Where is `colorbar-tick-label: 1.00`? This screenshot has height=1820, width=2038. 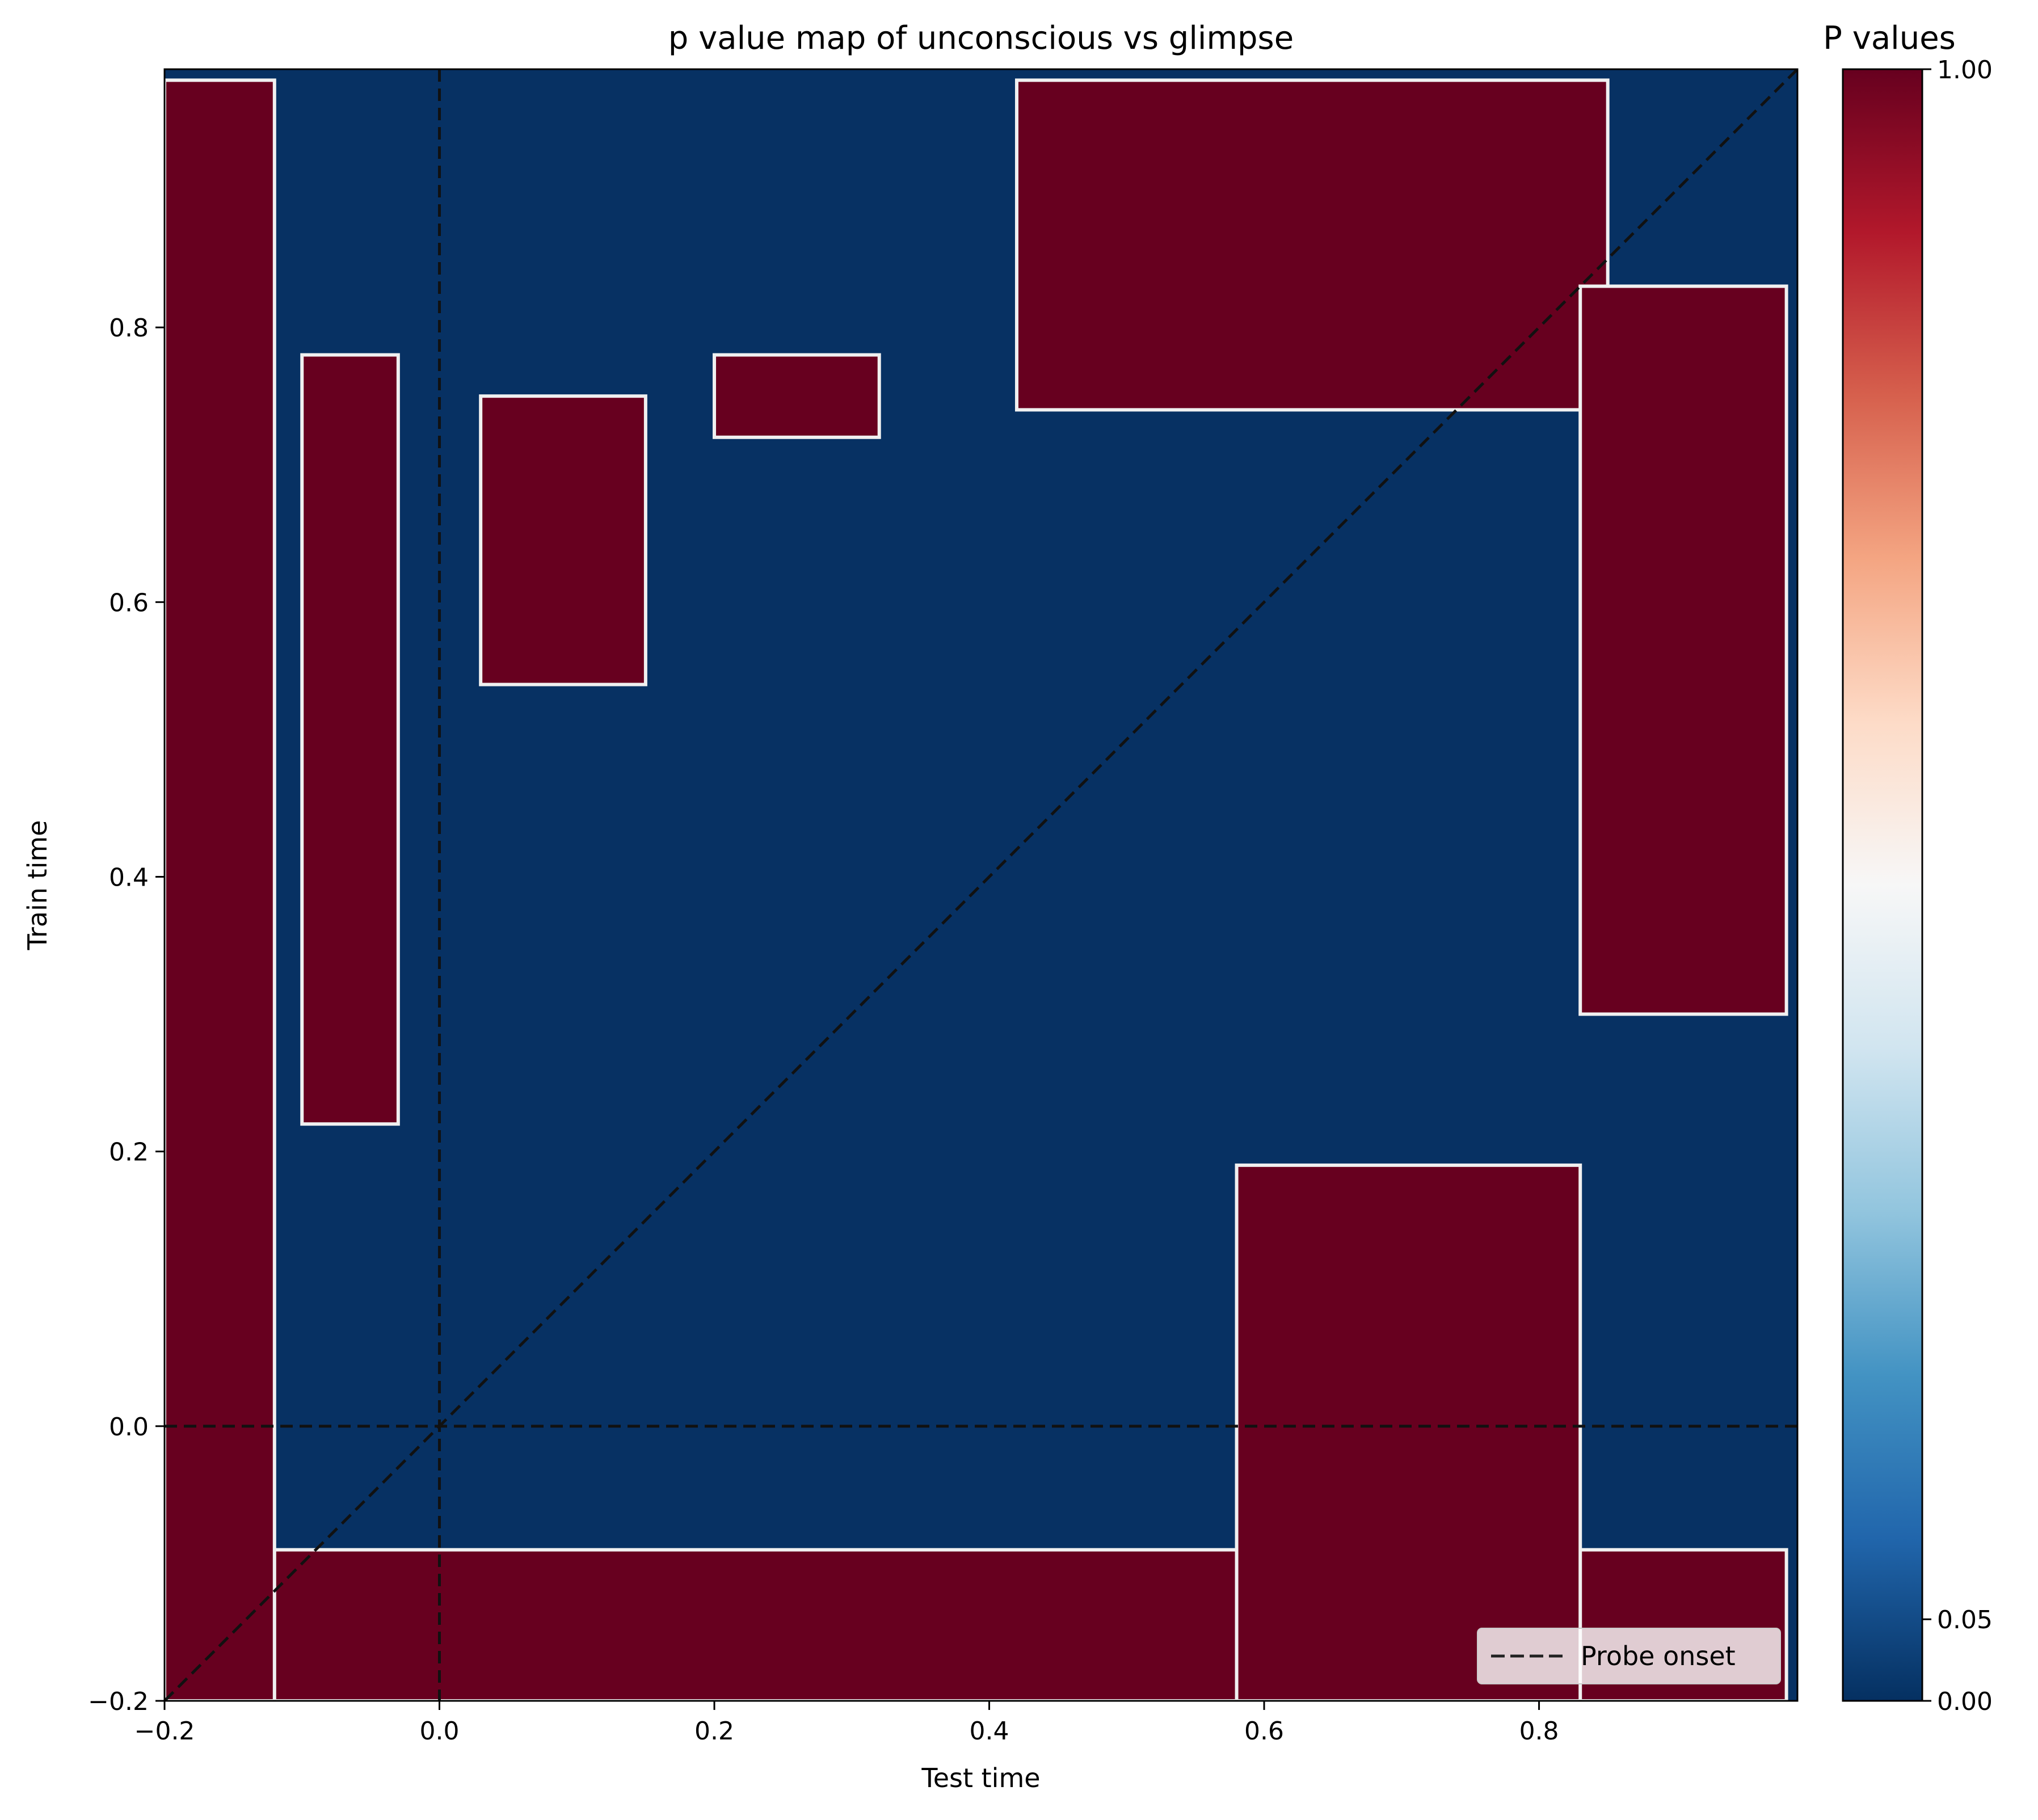 colorbar-tick-label: 1.00 is located at coordinates (1965, 70).